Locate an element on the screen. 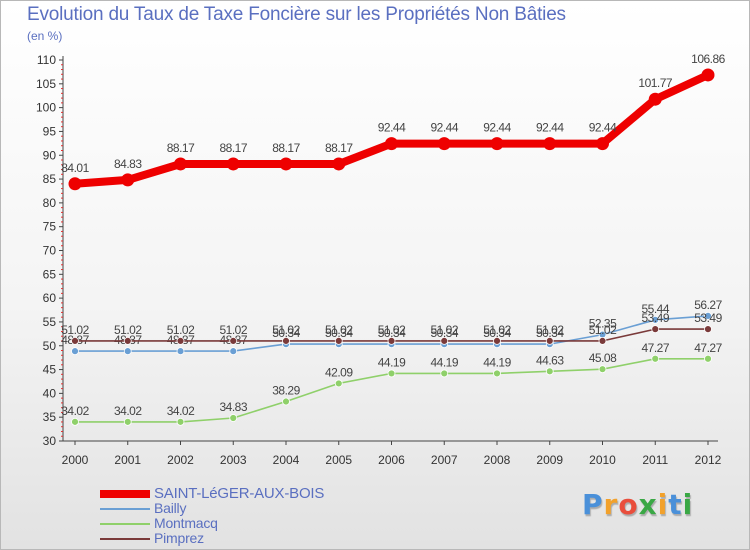  x-tick-label: 2011 is located at coordinates (655, 460).